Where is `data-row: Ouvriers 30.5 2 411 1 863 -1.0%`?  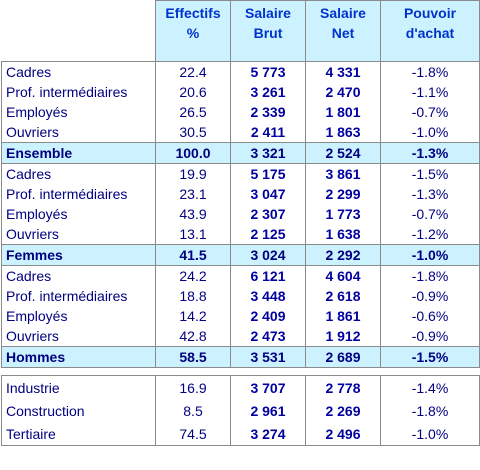 data-row: Ouvriers 30.5 2 411 1 863 -1.0% is located at coordinates (240, 132).